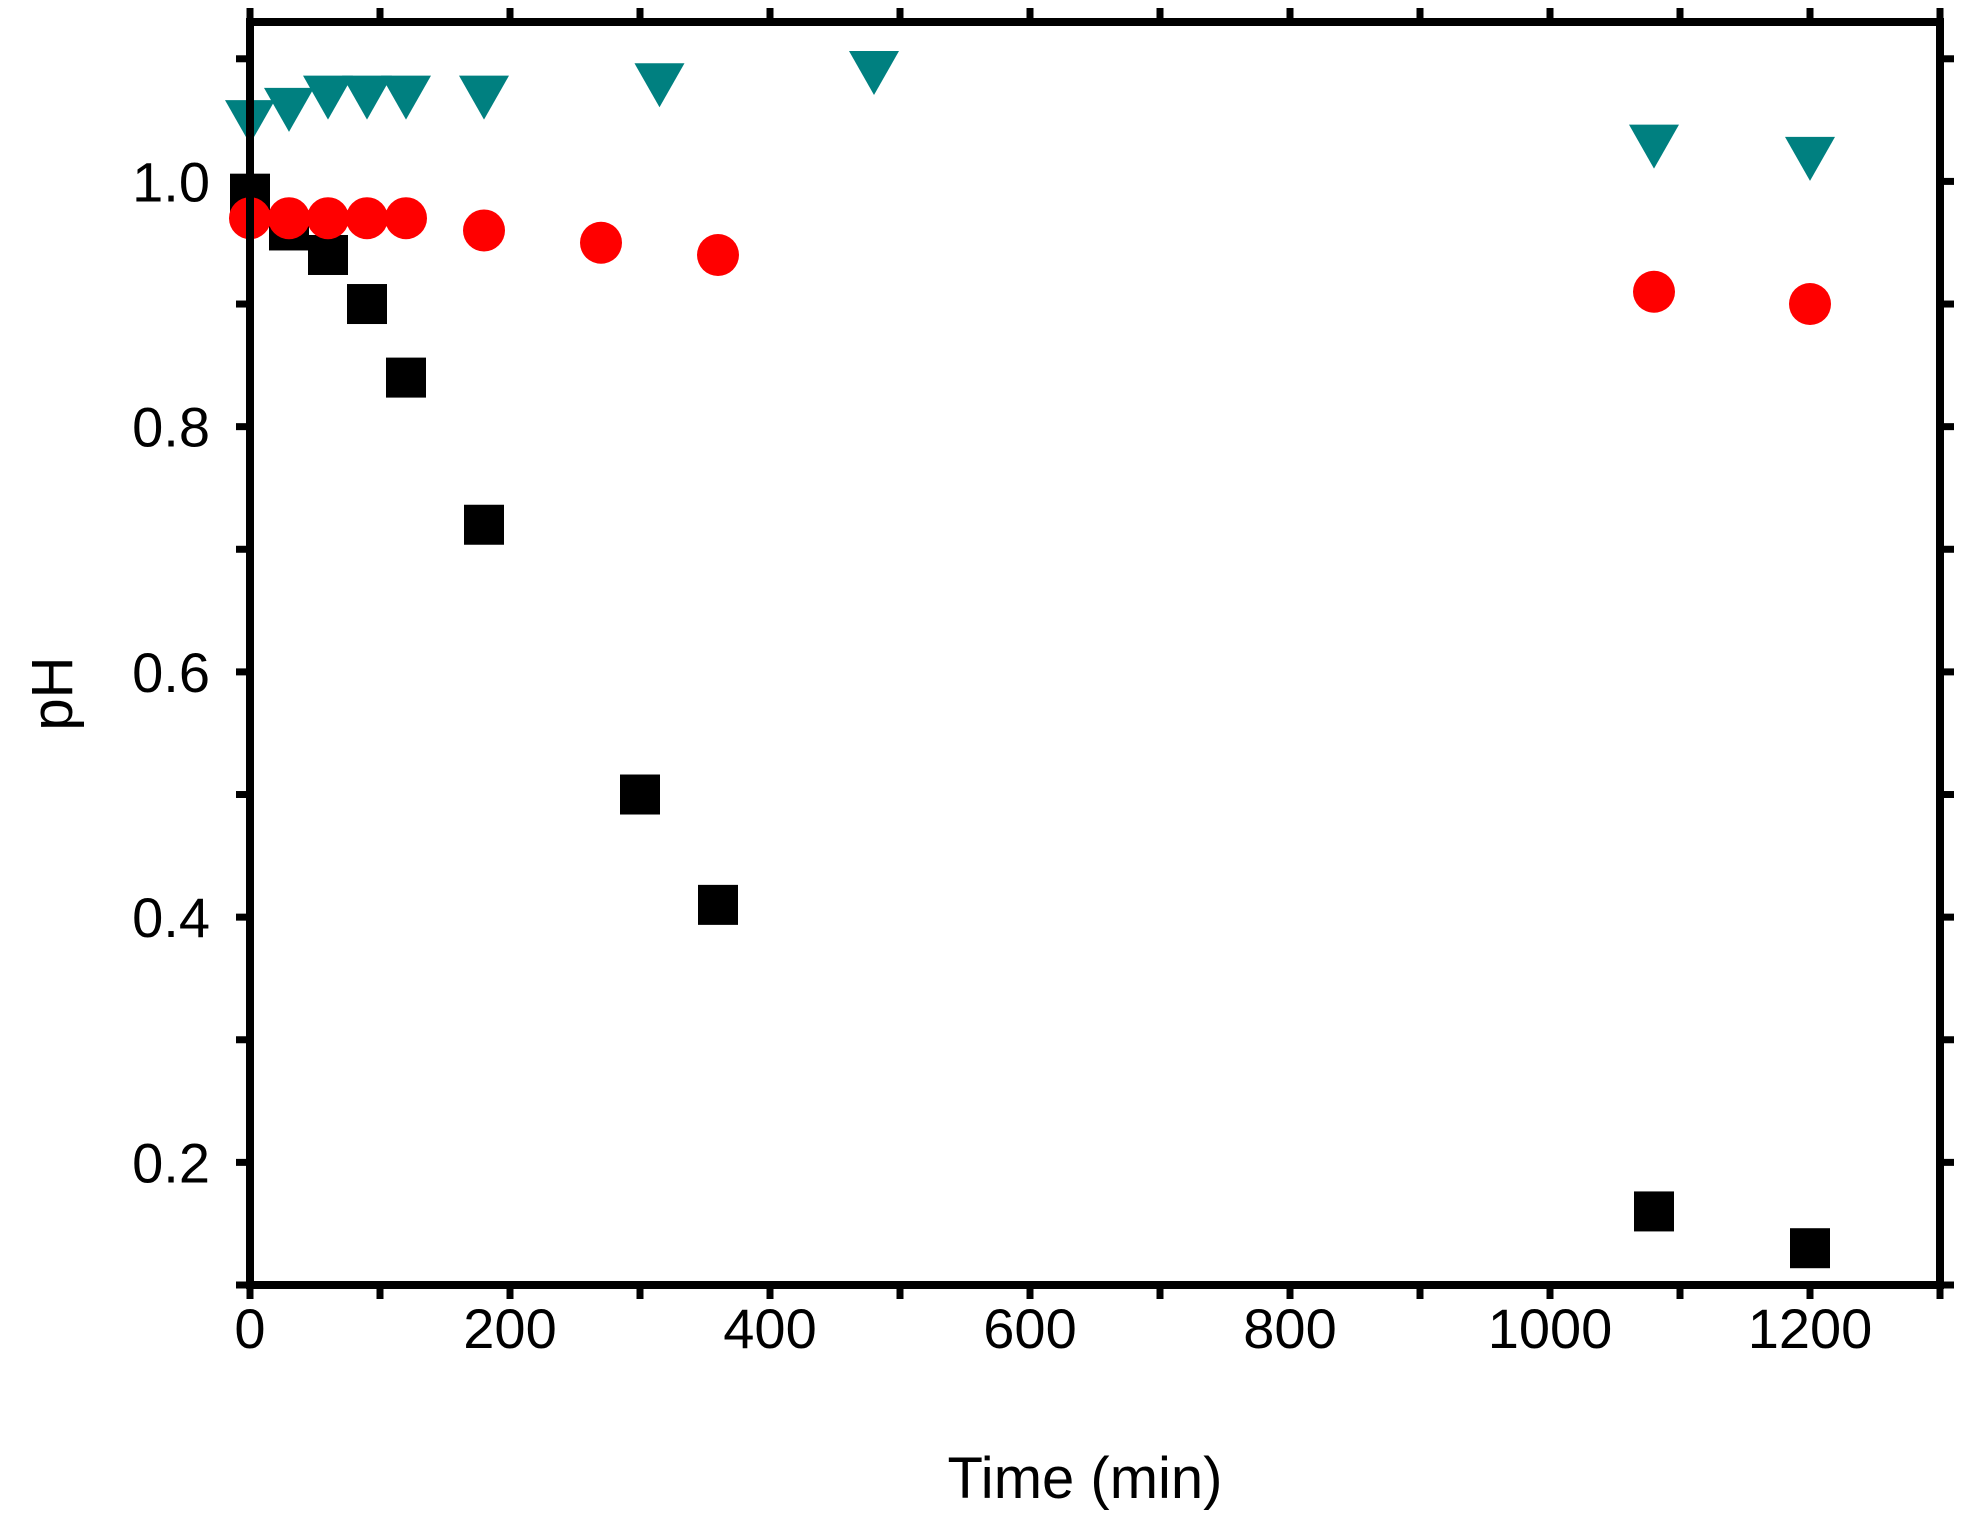 This screenshot has height=1513, width=1982. I want to click on y-tick-label: 0.4, so click(171, 917).